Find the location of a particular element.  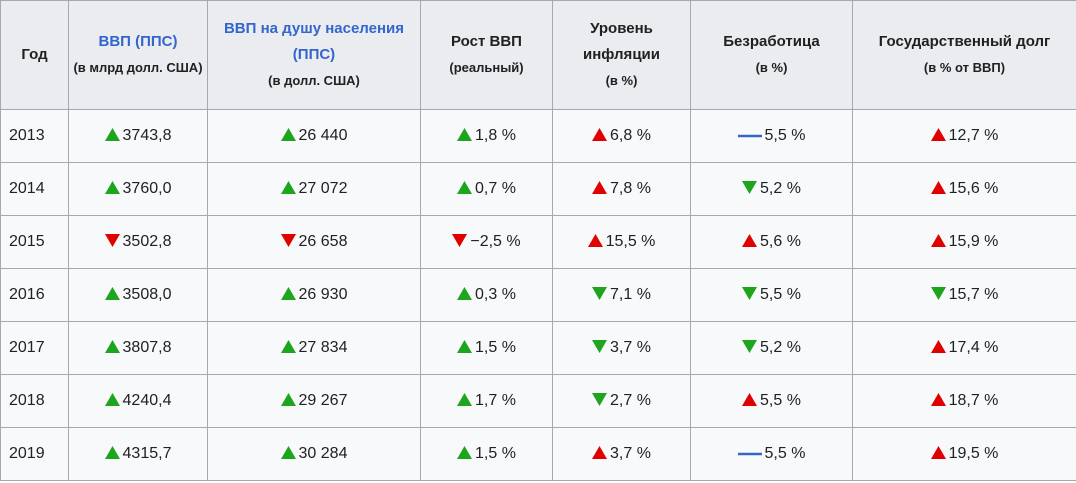

cell-text: 2018 is located at coordinates (27, 400).